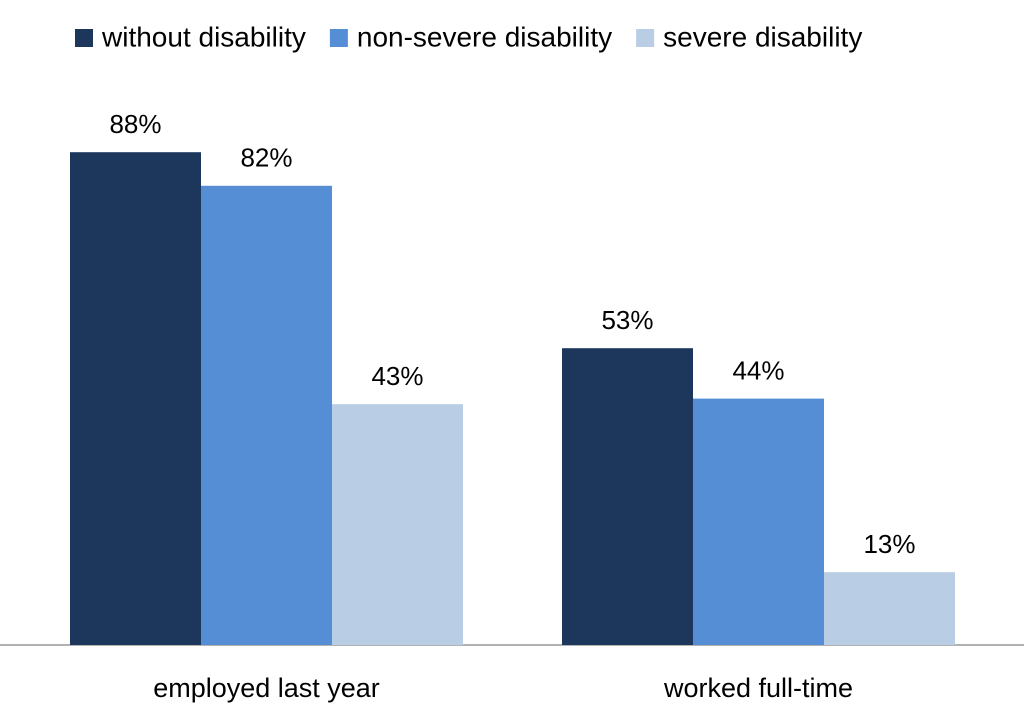 This screenshot has width=1024, height=721. I want to click on legend-label: non-severe disability, so click(484, 36).